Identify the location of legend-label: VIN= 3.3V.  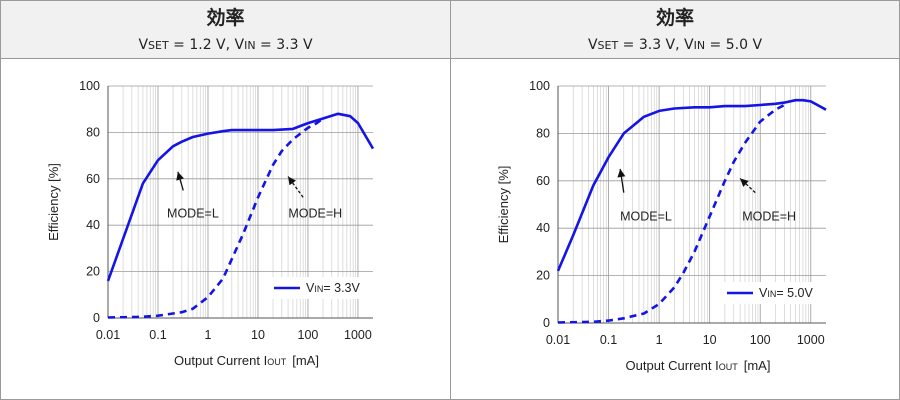
(333, 288).